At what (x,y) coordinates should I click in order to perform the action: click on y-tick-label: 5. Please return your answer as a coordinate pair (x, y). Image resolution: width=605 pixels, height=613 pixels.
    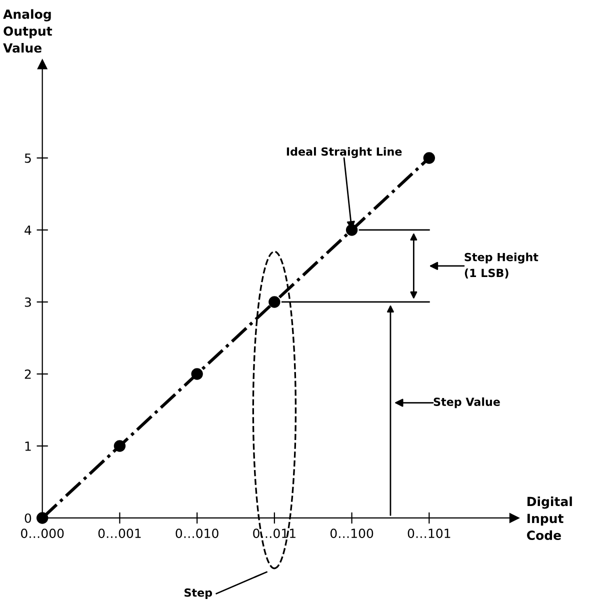
    Looking at the image, I should click on (27, 158).